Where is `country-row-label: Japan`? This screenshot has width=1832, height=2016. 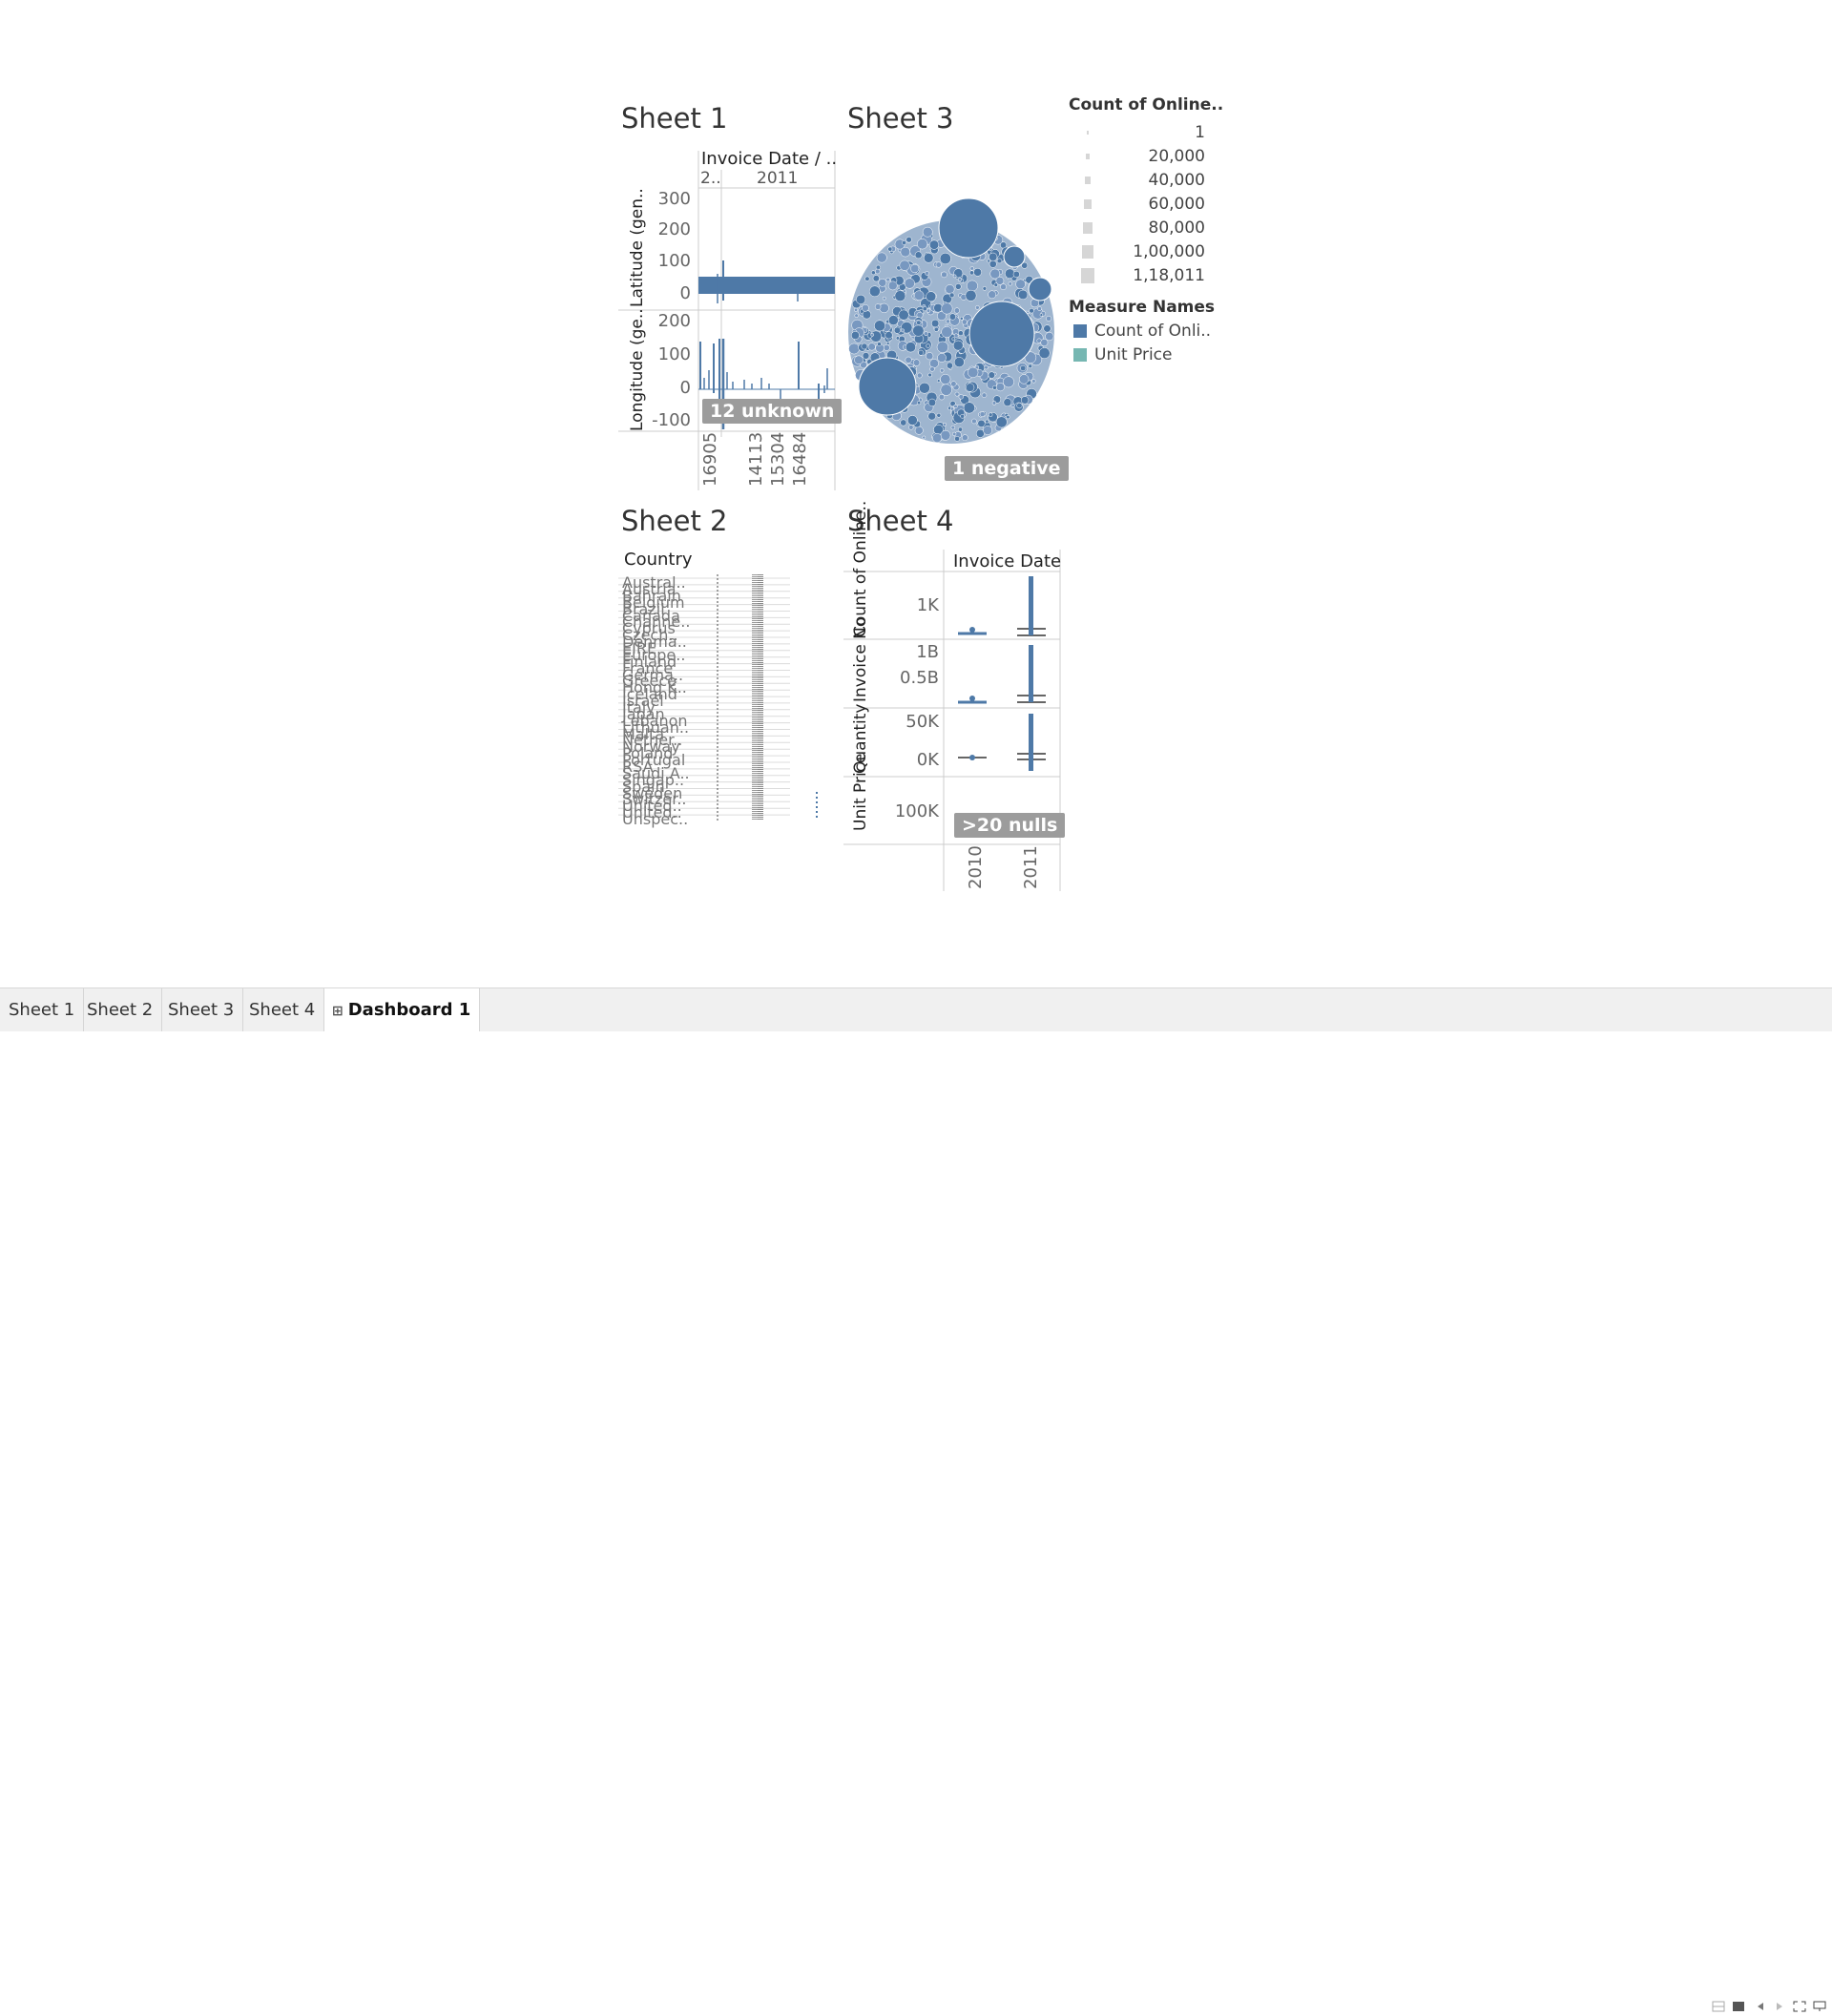 country-row-label: Japan is located at coordinates (643, 713).